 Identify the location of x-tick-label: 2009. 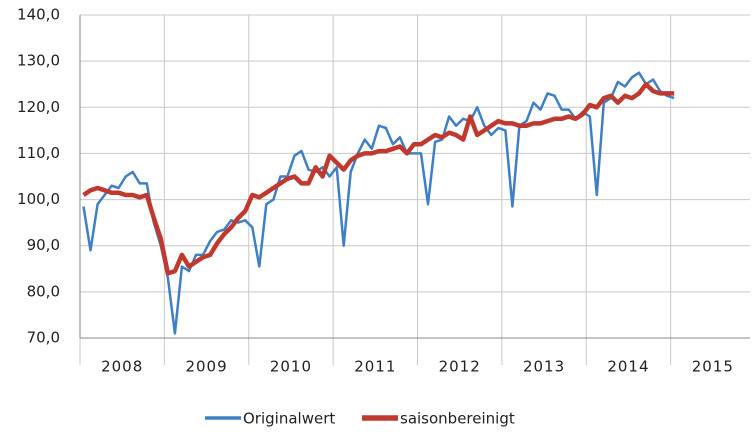
(206, 367).